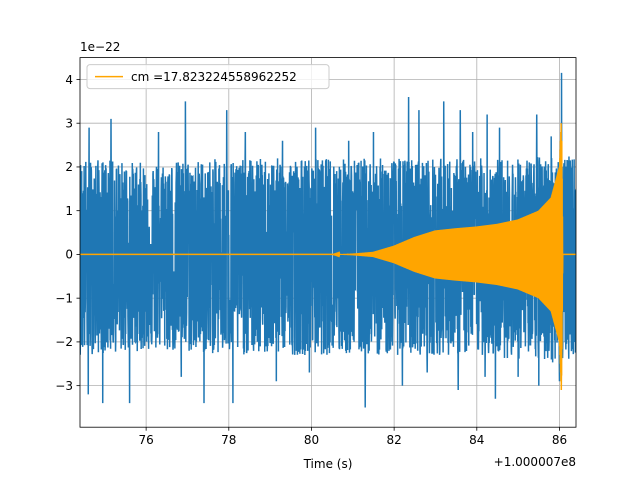 Image resolution: width=640 pixels, height=480 pixels. I want to click on legend-label-chirp: cm =17.823224558962252, so click(214, 77).